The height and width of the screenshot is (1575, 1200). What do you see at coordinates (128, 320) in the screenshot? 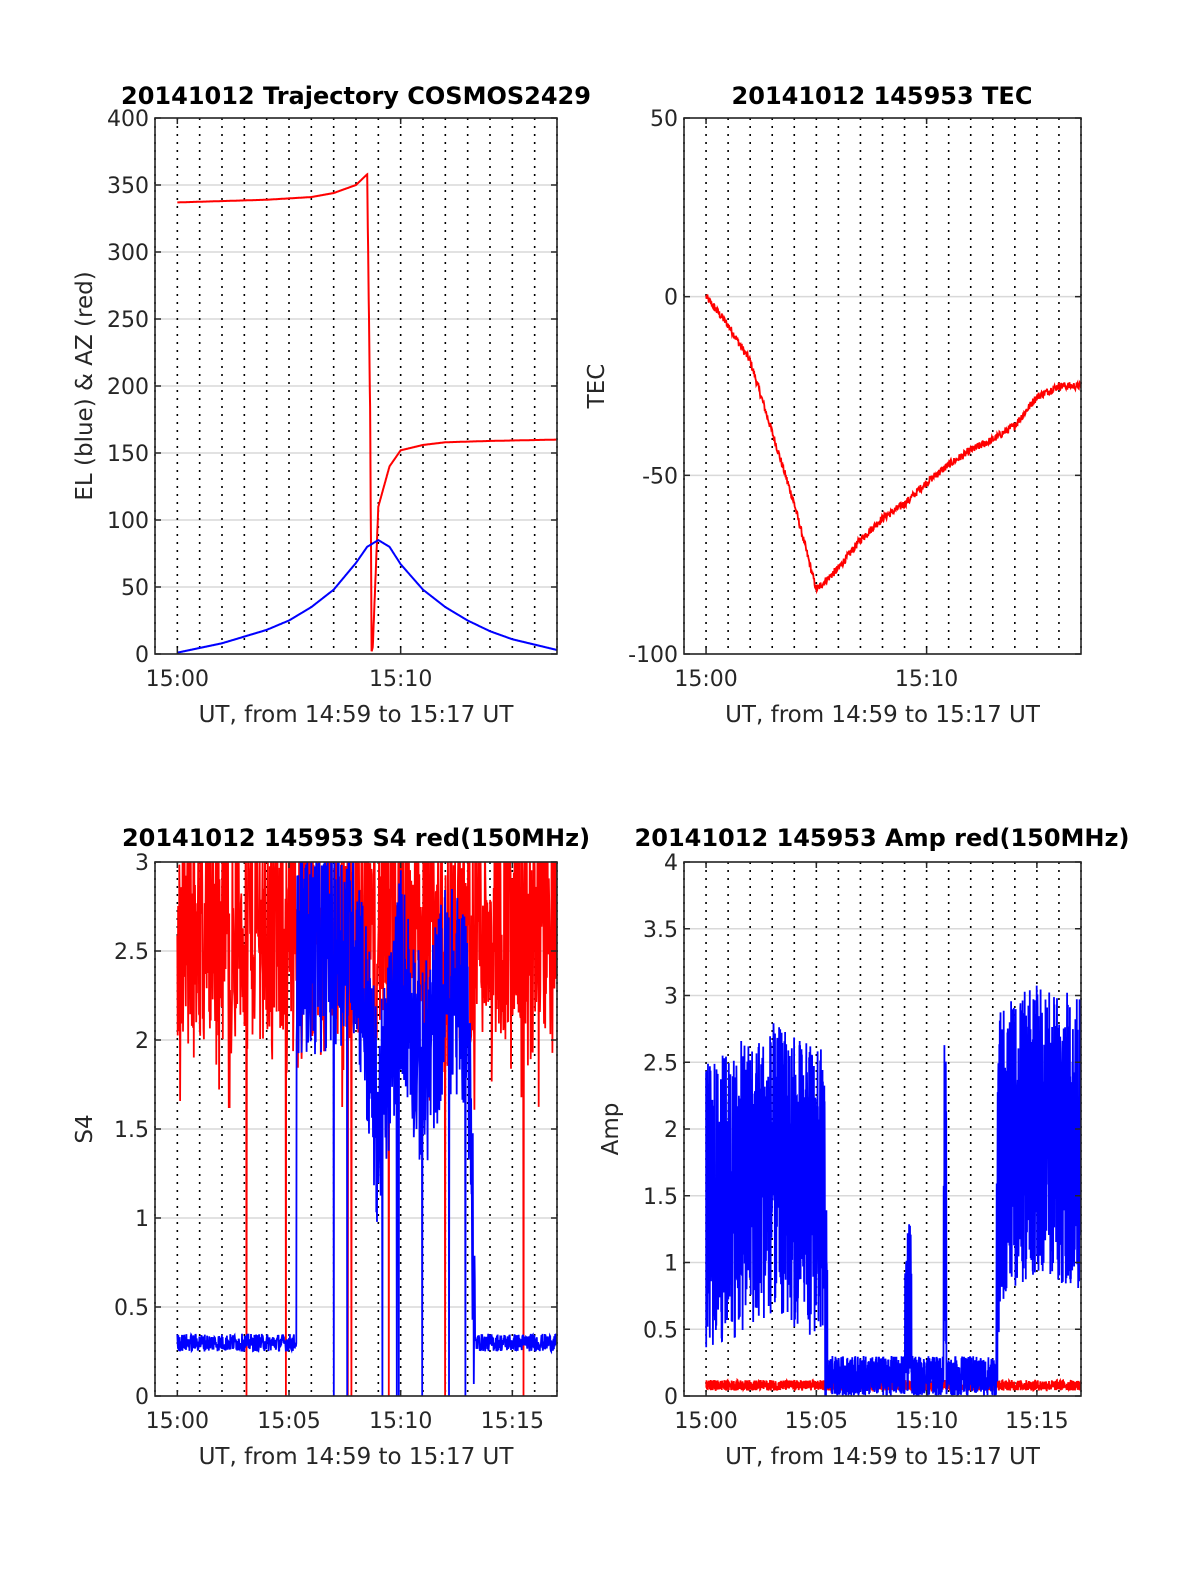
I see `y-tick-label: 250` at bounding box center [128, 320].